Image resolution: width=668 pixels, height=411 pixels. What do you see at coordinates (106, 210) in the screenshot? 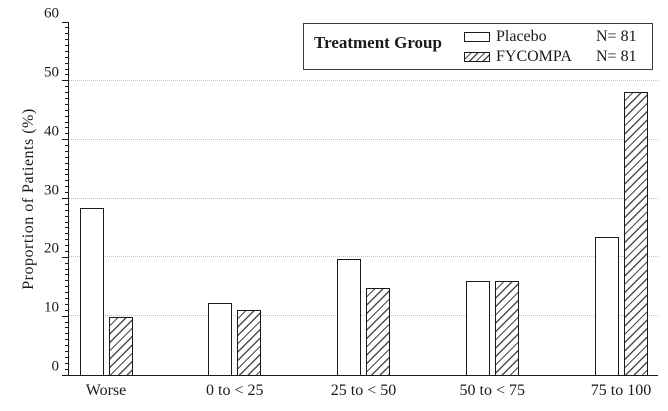
I see `bar-group-1: Worse` at bounding box center [106, 210].